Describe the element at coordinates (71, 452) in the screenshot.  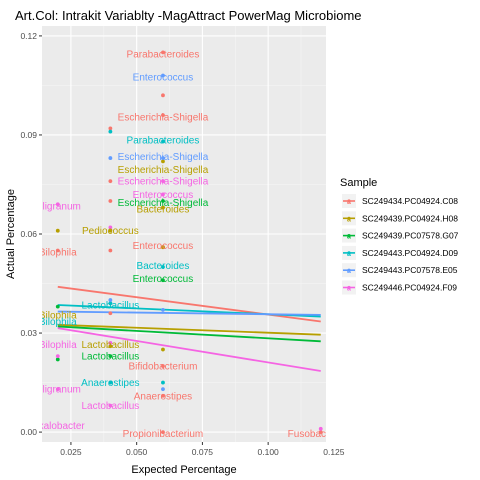
I see `x-tick-label: 0.025` at that location.